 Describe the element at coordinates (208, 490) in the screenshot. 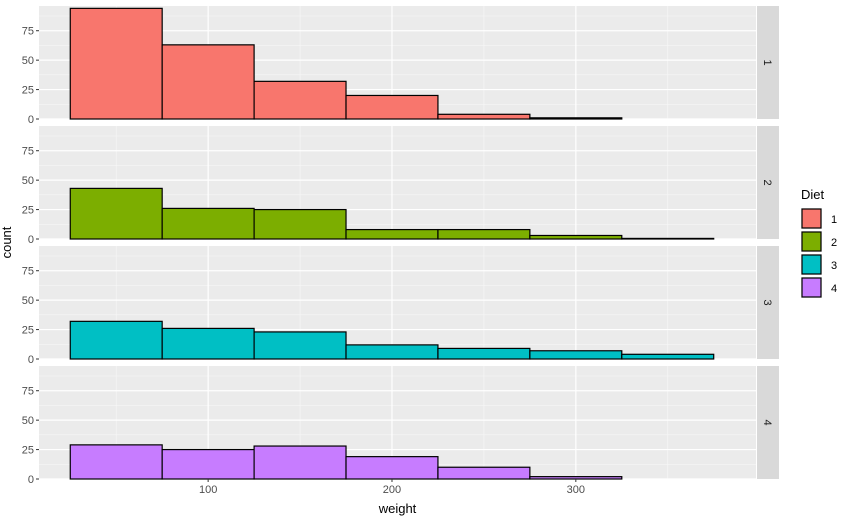

I see `x-tick-label: 100` at that location.